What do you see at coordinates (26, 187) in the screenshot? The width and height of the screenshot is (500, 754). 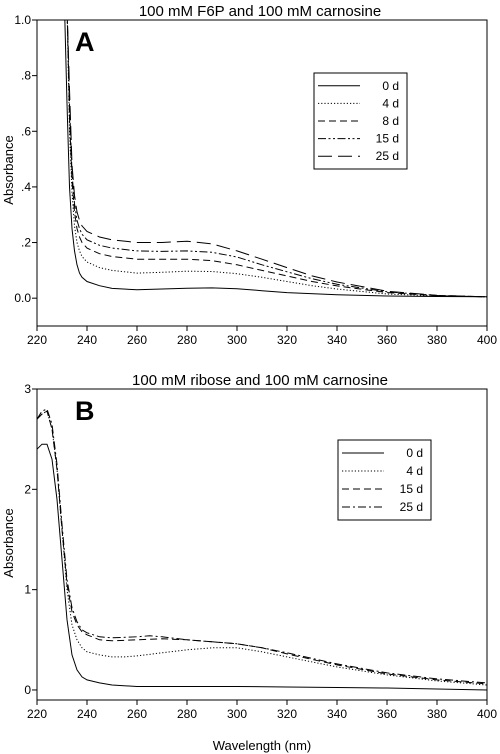 I see `panel-a-y-tick-label: .4` at bounding box center [26, 187].